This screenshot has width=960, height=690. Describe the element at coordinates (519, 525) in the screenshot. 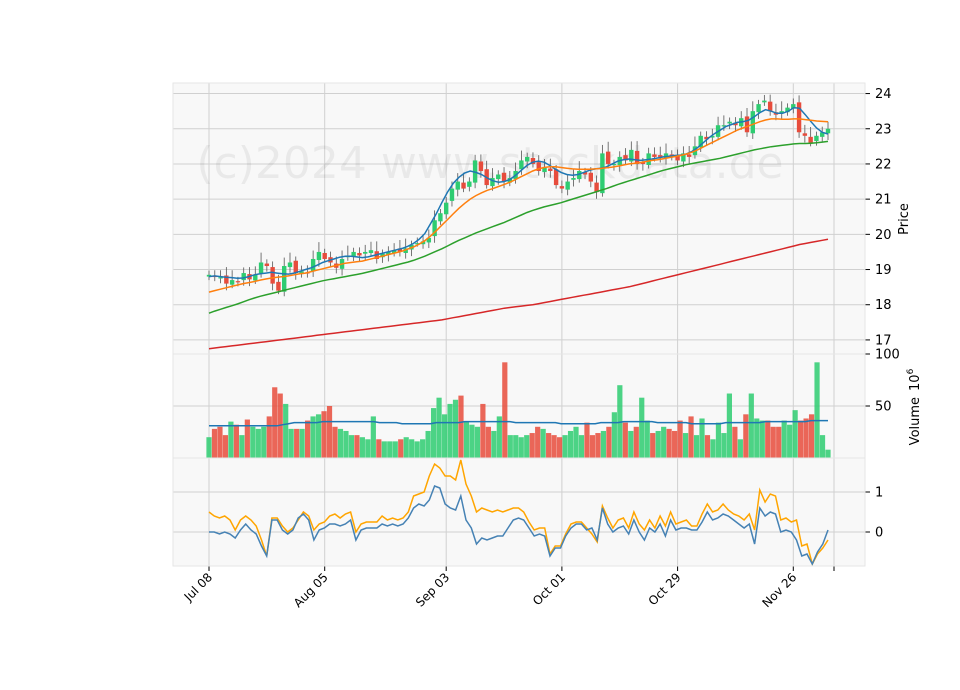

I see `osc-line-a` at that location.